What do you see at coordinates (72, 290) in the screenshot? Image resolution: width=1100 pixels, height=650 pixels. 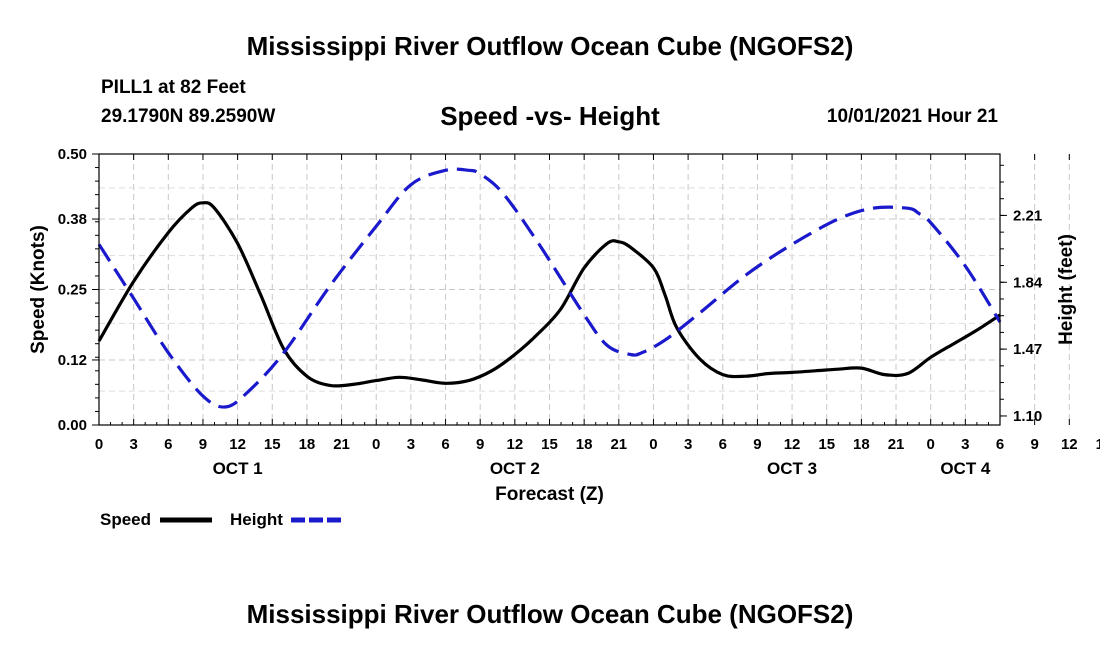 I see `y-left-tick-label: 0.25` at bounding box center [72, 290].